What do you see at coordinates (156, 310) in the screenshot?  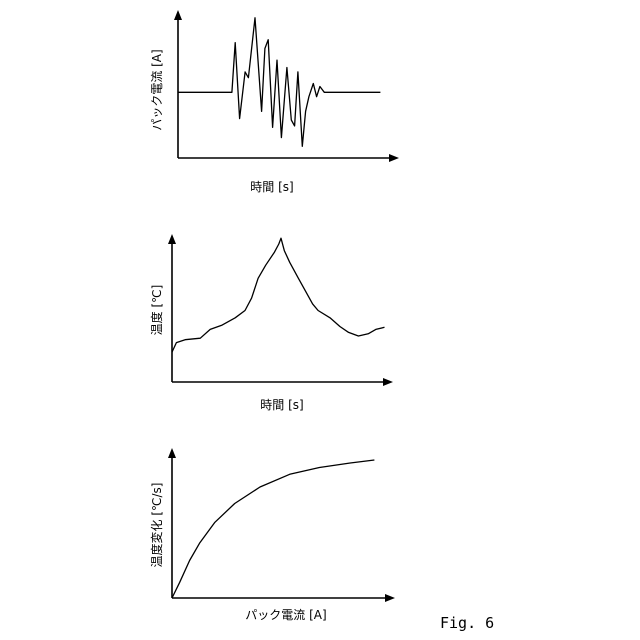 I see `y-axis-label: 温度 [℃]` at bounding box center [156, 310].